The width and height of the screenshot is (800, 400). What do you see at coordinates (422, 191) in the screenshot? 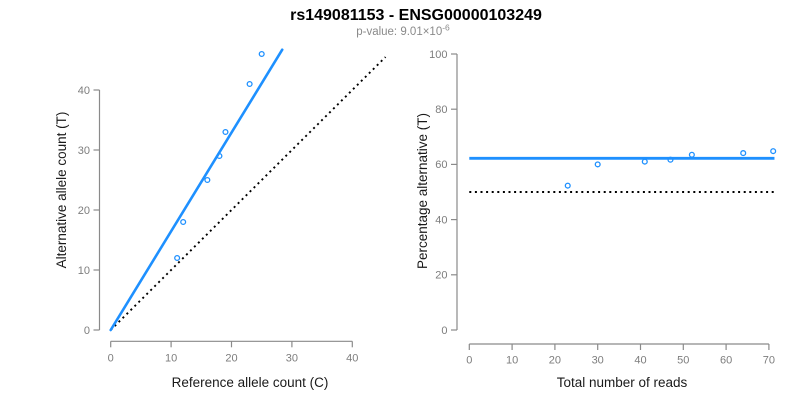
I see `right-yaxis-title: Percentage alternative (T)` at bounding box center [422, 191].